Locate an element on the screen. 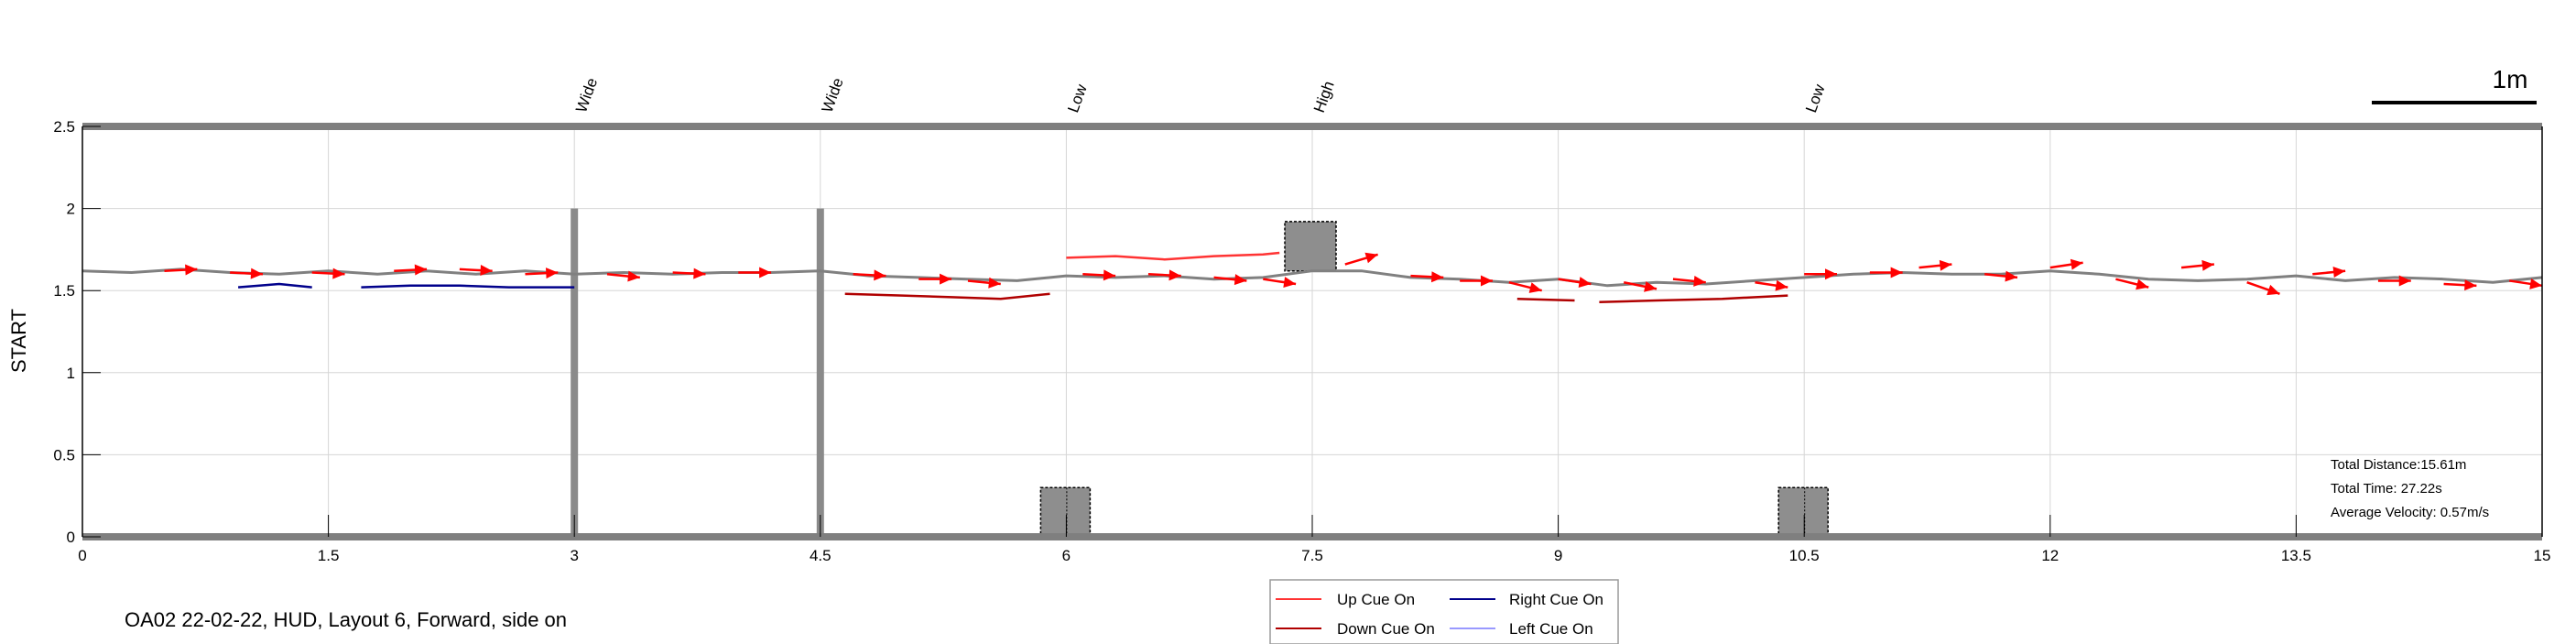 This screenshot has width=2576, height=644. legend-label-up-cue: Up Cue On is located at coordinates (1376, 600).